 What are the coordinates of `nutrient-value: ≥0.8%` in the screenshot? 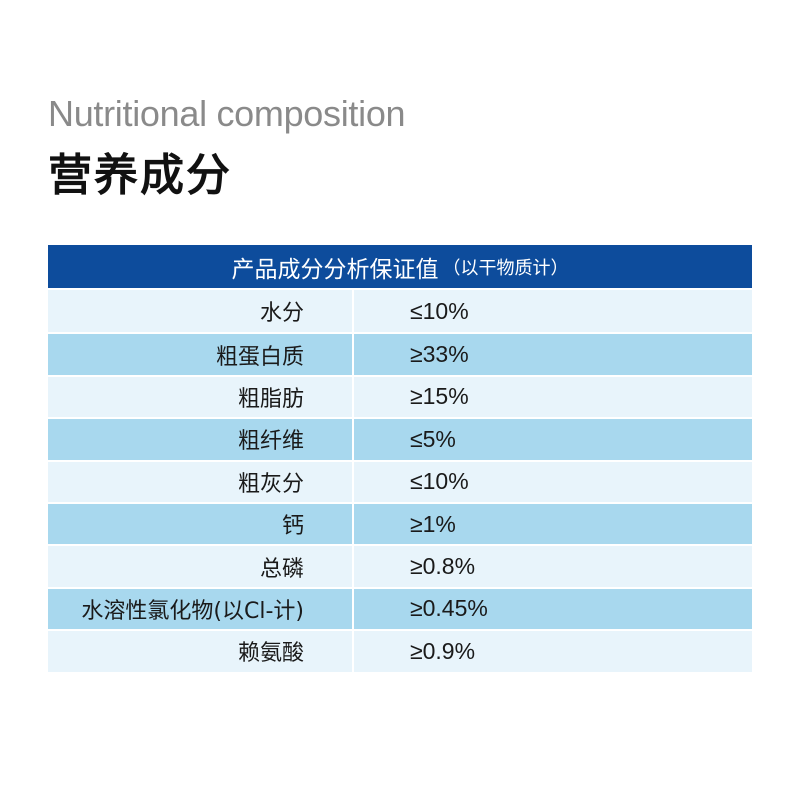 It's located at (443, 566).